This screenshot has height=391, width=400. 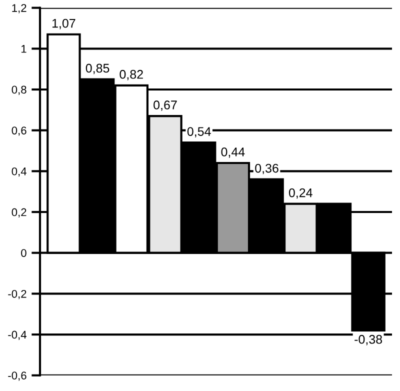 I want to click on y-tick-label: 1, so click(x=23, y=49).